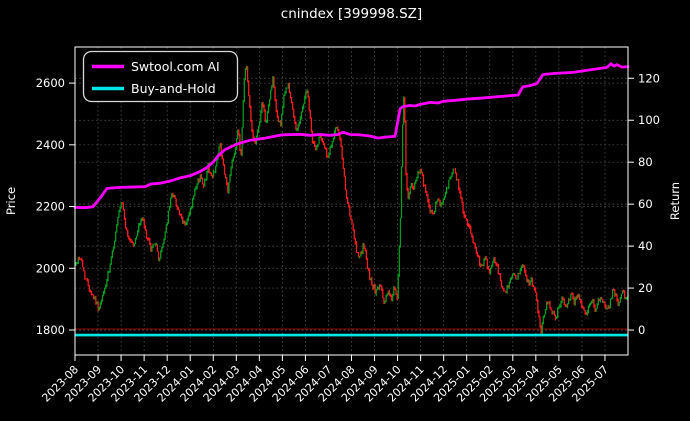 This screenshot has width=690, height=421. I want to click on chart-title: cnindex [399998.SZ], so click(351, 14).